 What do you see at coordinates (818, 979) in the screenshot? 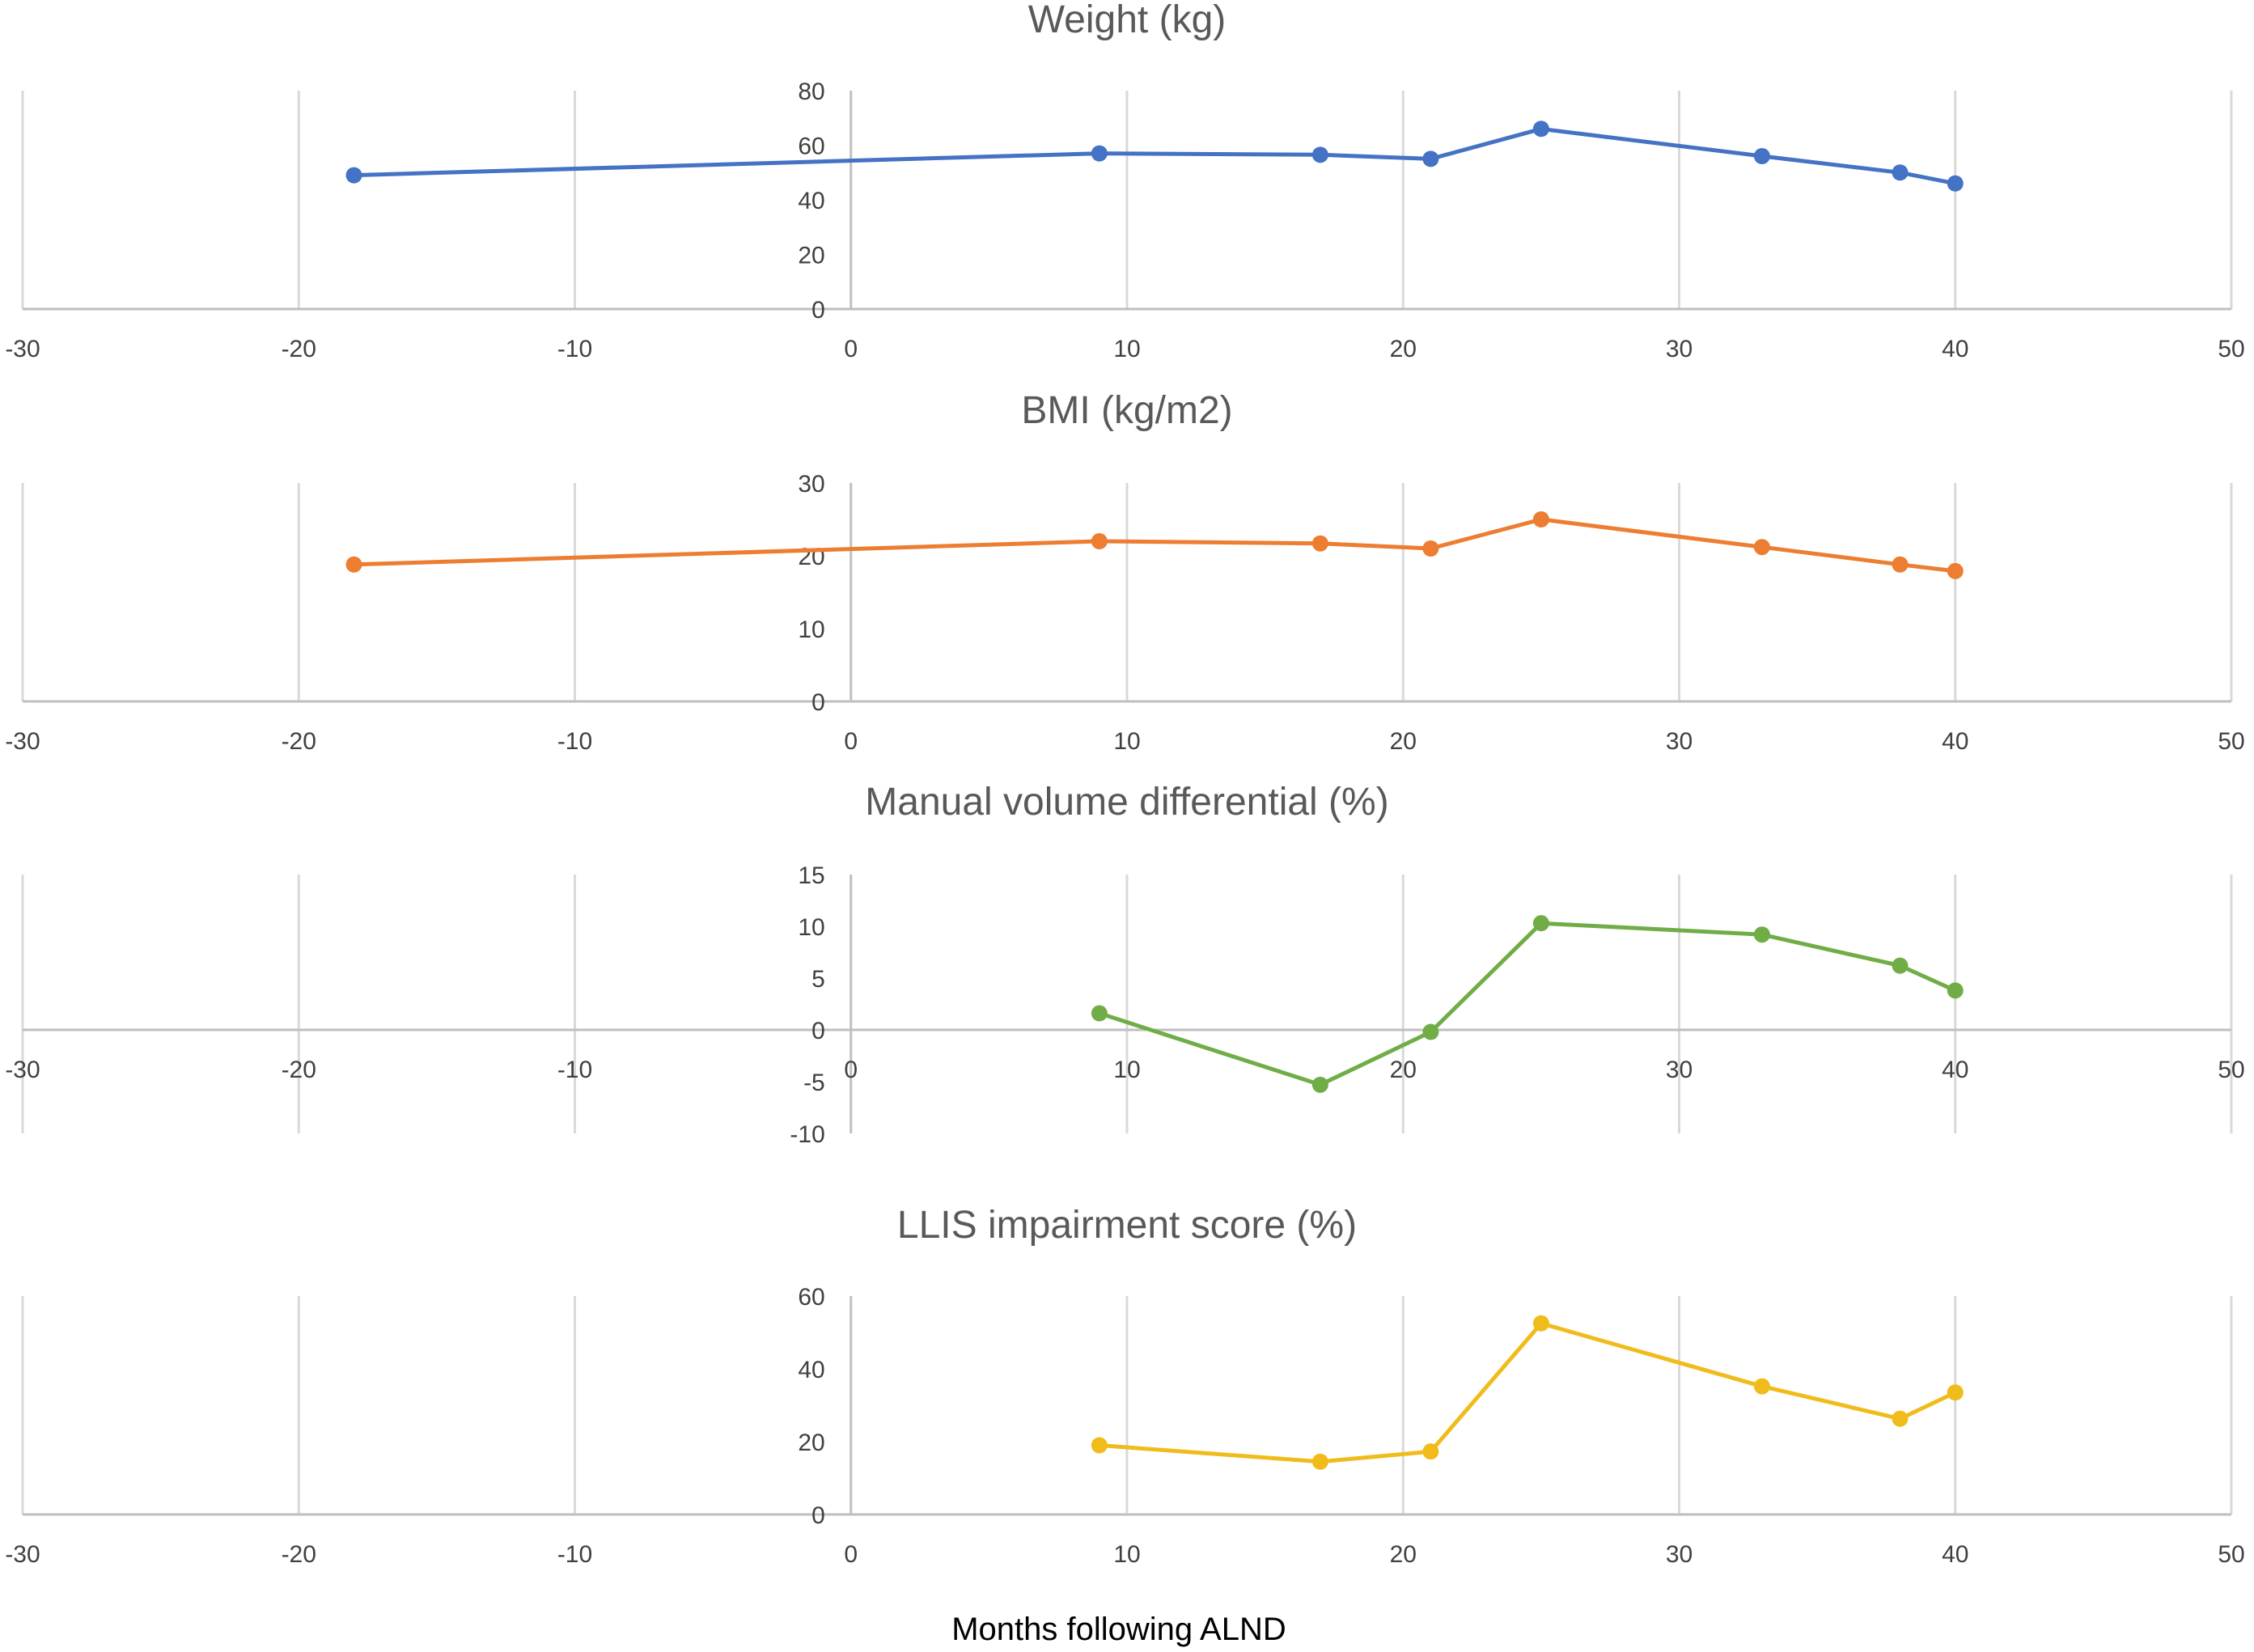
I see `volume-differential-y-tick-label: 5` at bounding box center [818, 979].